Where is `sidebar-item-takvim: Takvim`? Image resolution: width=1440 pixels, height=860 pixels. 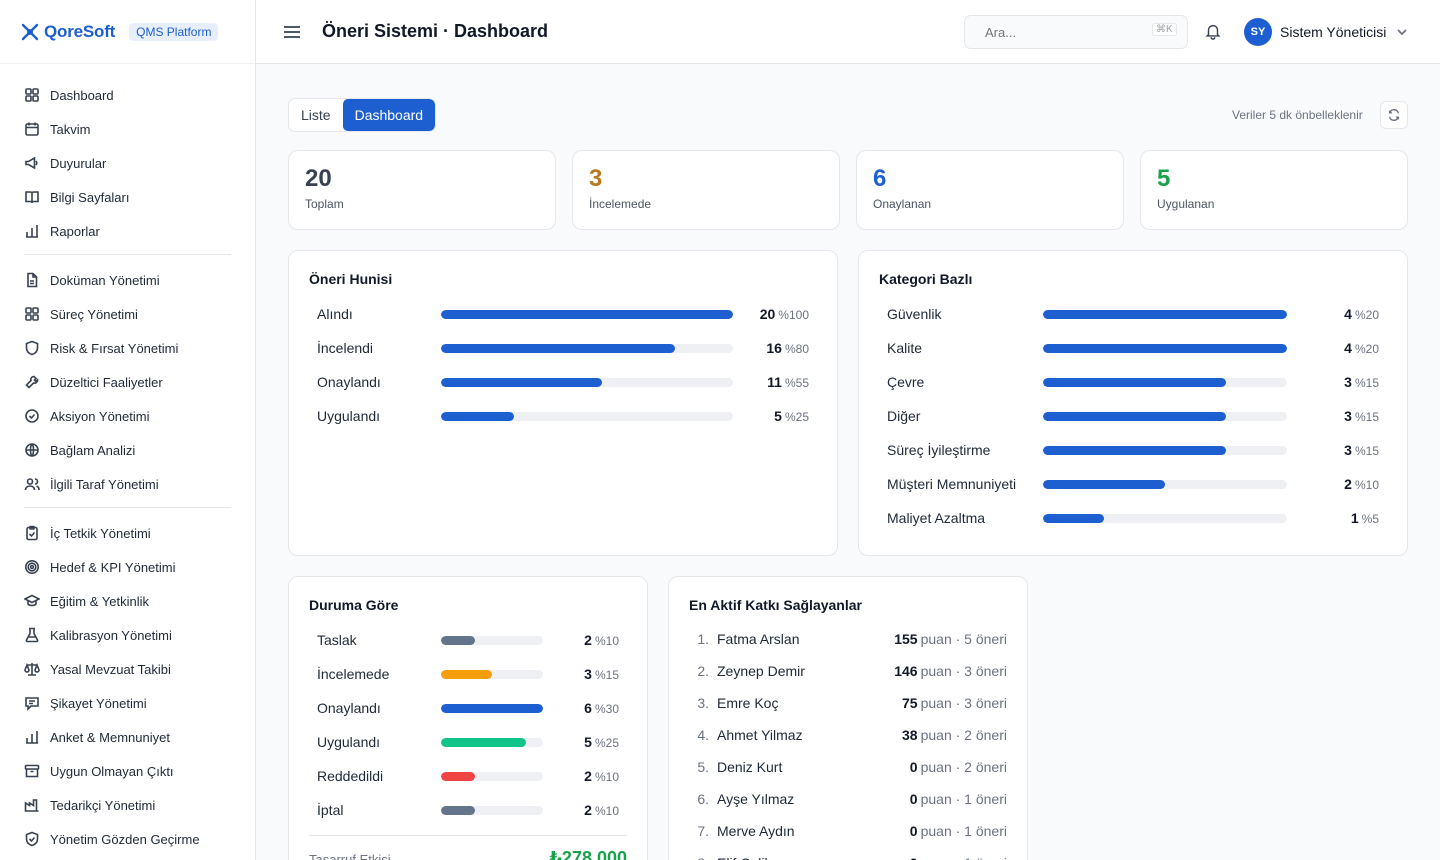
sidebar-item-takvim: Takvim is located at coordinates (127, 129).